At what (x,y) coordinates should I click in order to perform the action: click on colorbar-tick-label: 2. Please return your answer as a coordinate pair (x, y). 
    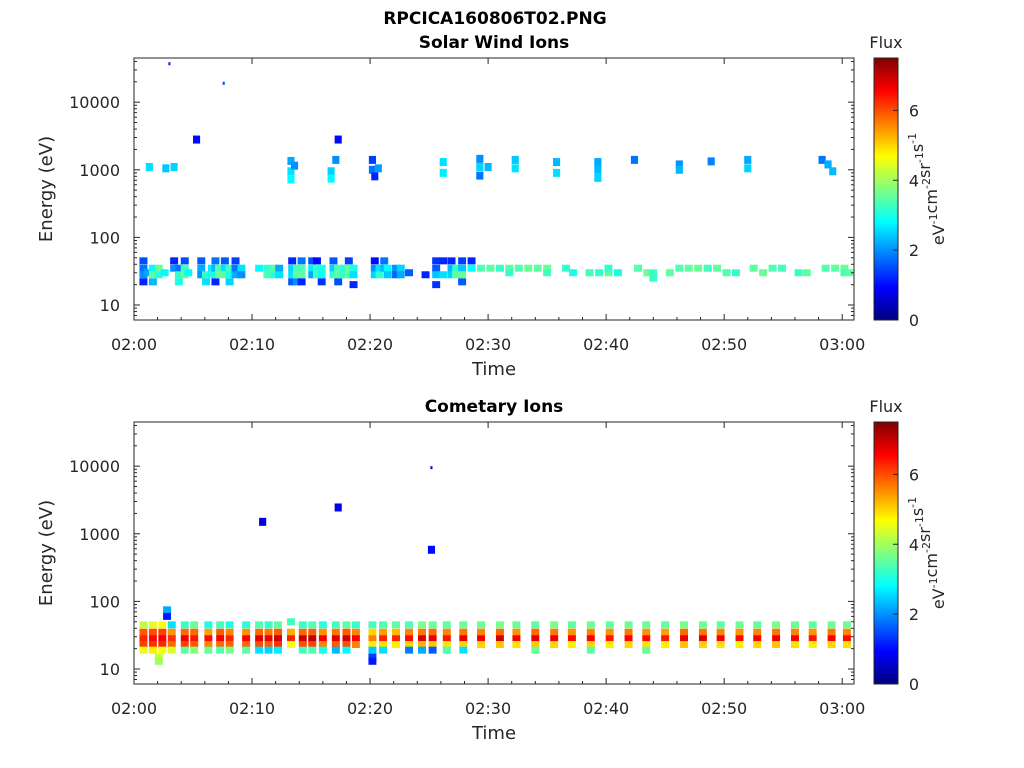
    Looking at the image, I should click on (914, 250).